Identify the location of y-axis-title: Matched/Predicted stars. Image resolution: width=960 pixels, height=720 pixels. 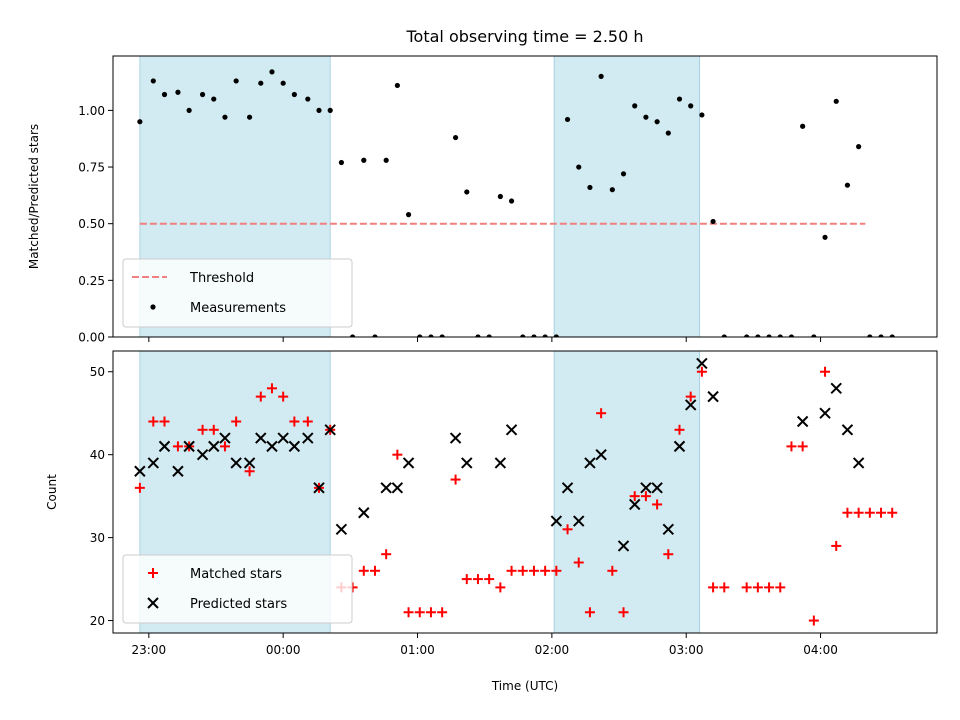
(34, 196).